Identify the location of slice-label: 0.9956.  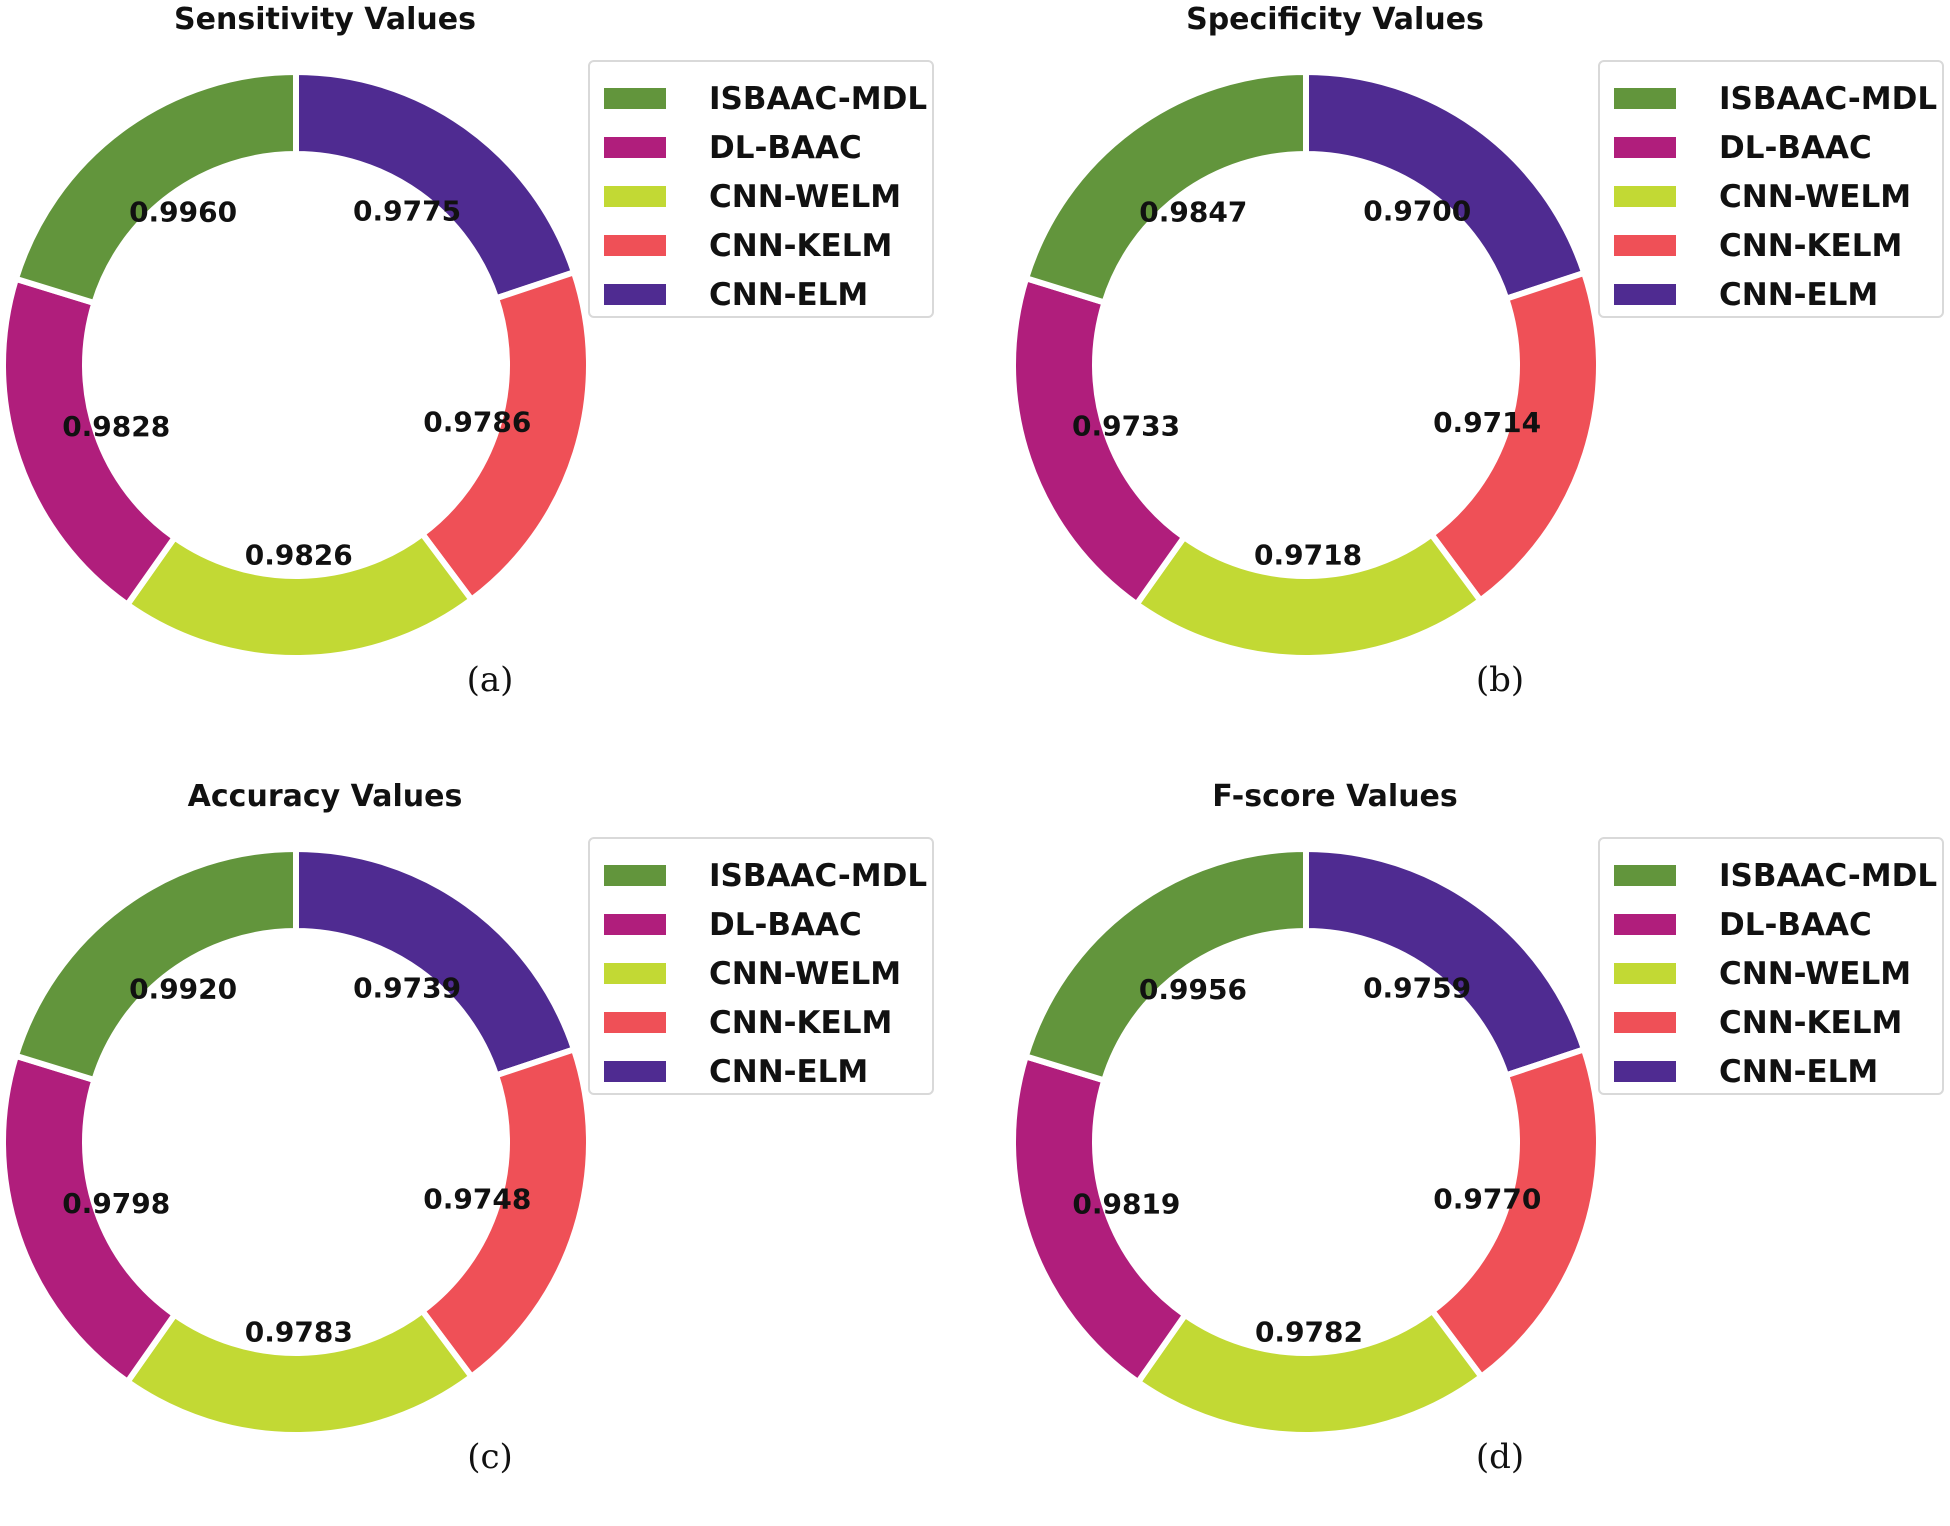
(1193, 989).